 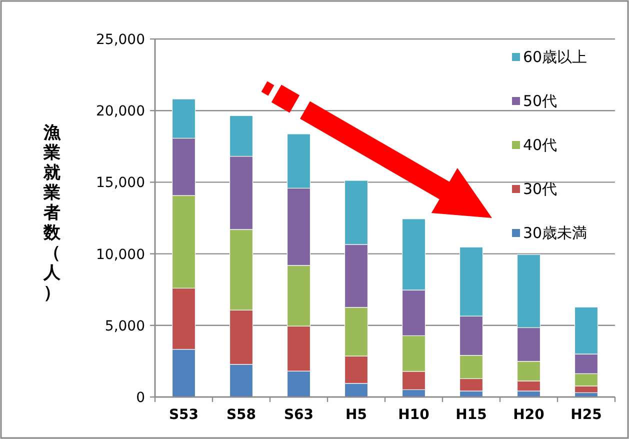 What do you see at coordinates (555, 233) in the screenshot?
I see `legend-label: 30歳未満` at bounding box center [555, 233].